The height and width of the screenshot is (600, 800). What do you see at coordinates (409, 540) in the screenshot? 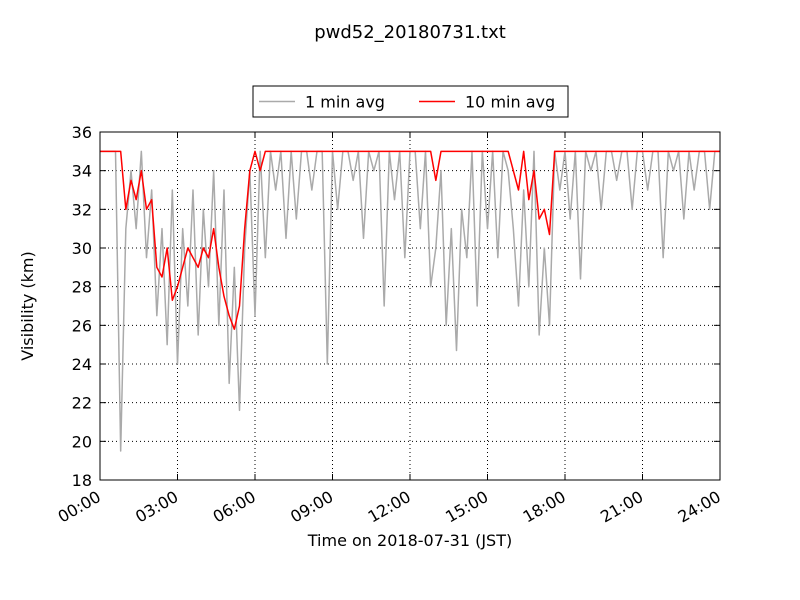
I see `x-axis-label: Time on 2018-07-31 (JST)` at bounding box center [409, 540].